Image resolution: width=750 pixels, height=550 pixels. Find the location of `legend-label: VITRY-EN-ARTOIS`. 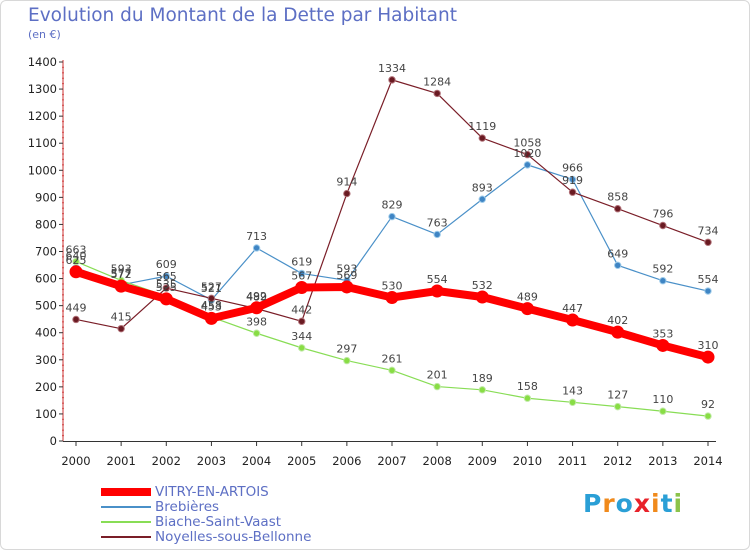

legend-label: VITRY-EN-ARTOIS is located at coordinates (212, 492).